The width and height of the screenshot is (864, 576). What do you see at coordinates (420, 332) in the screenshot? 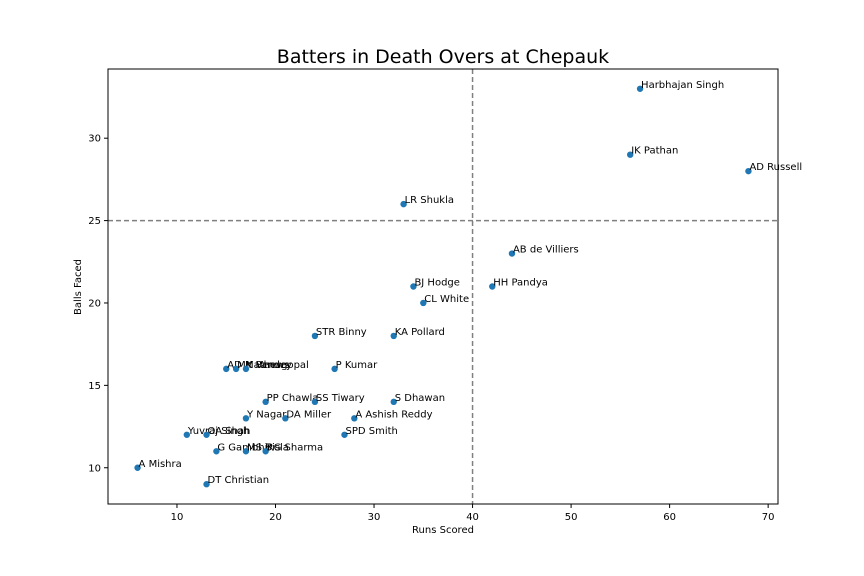
I see `data-point-label: KA Pollard` at bounding box center [420, 332].